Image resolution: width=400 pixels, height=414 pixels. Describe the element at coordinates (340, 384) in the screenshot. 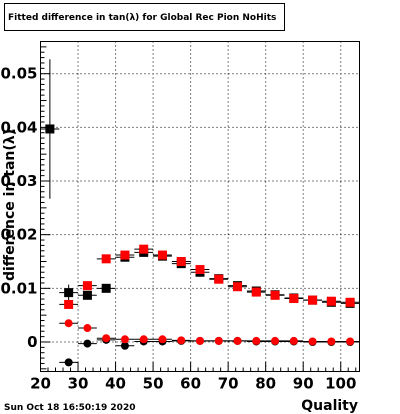

I see `x-tick-label: 100` at that location.